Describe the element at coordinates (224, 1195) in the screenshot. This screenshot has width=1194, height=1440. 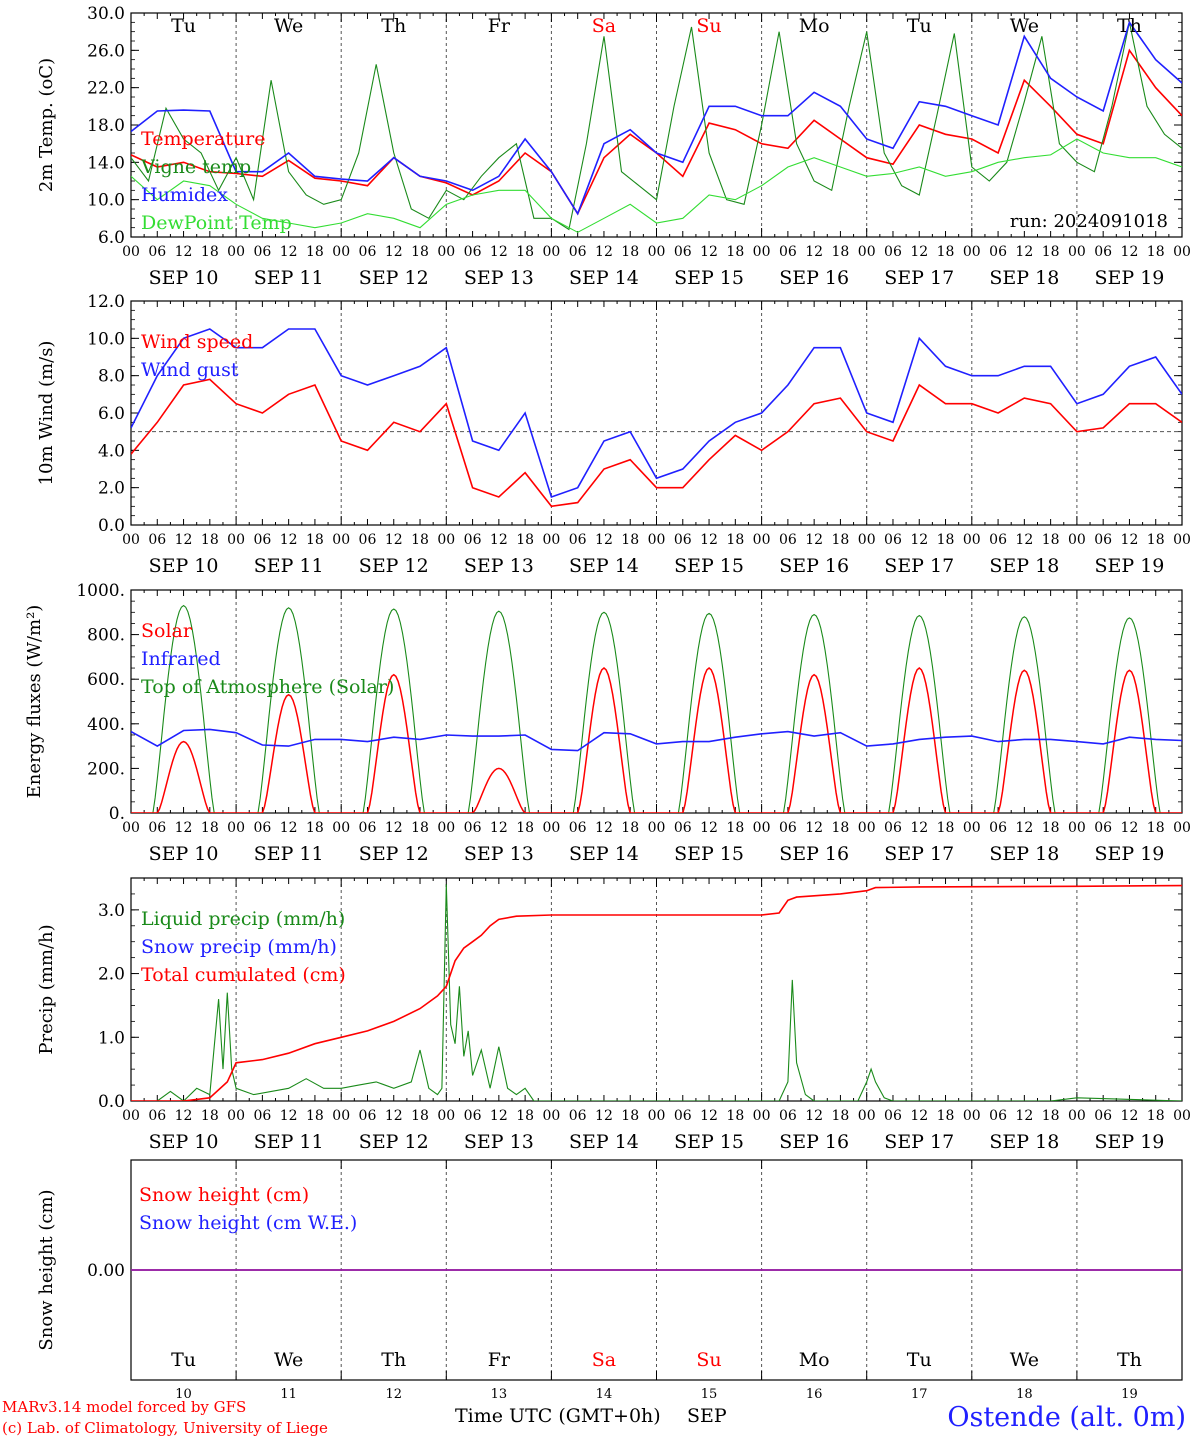
I see `legend-entry: Snow height (cm)` at that location.